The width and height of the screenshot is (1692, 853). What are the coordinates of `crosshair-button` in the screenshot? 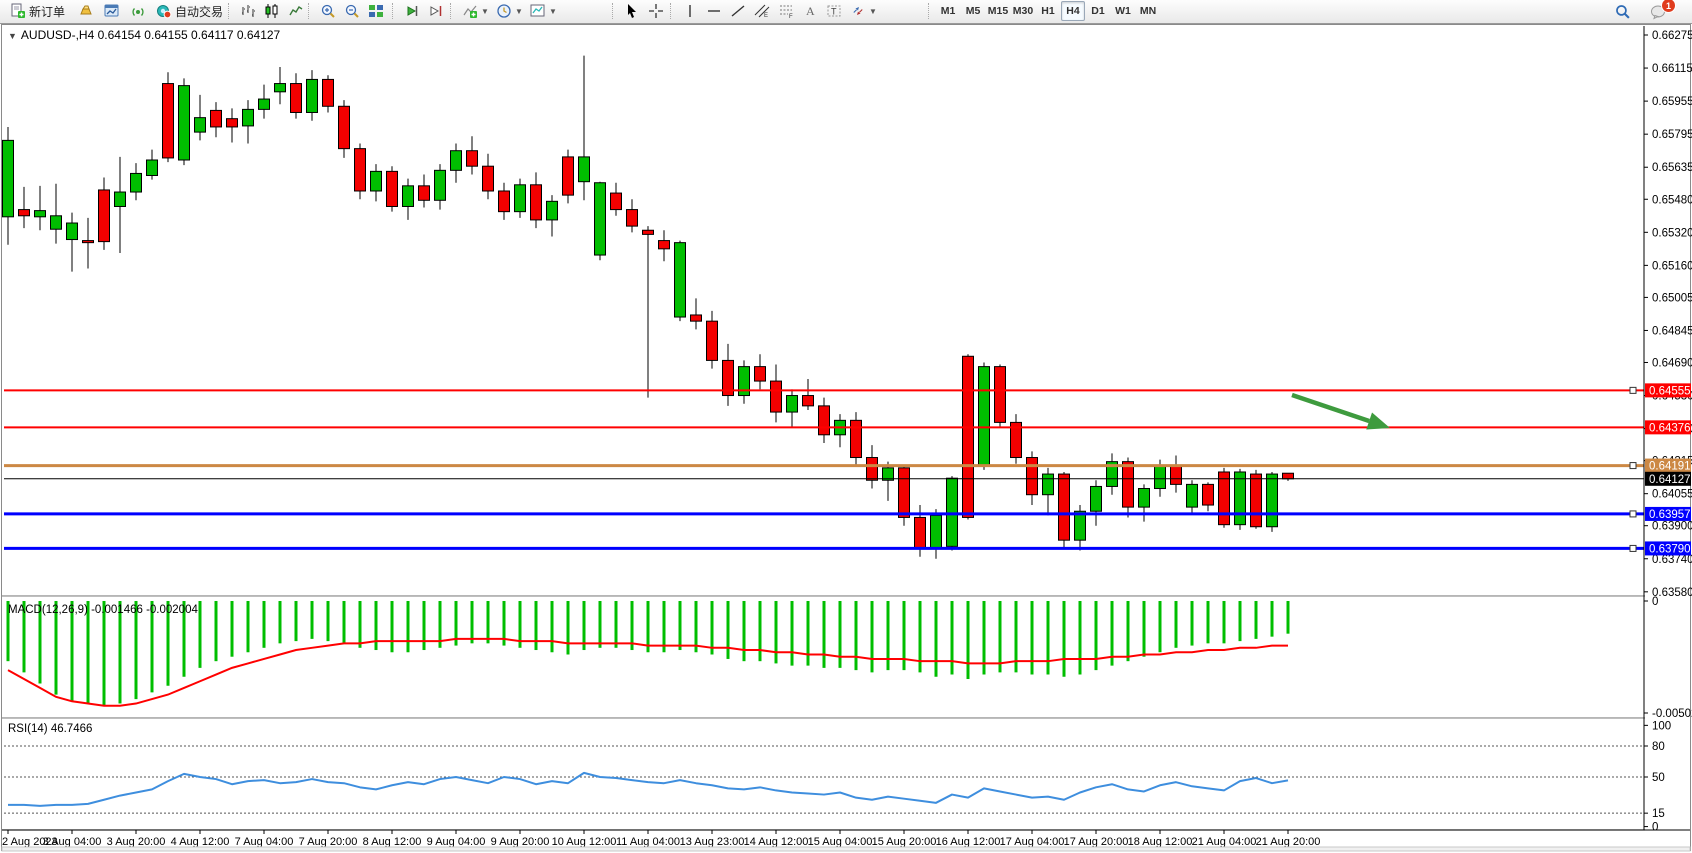 It's located at (656, 11).